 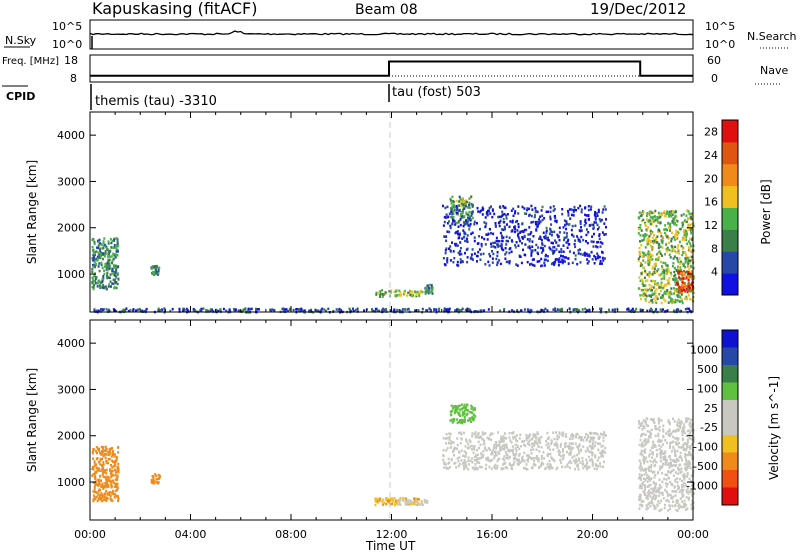 What do you see at coordinates (711, 225) in the screenshot?
I see `power-colorbar-tick: 12` at bounding box center [711, 225].